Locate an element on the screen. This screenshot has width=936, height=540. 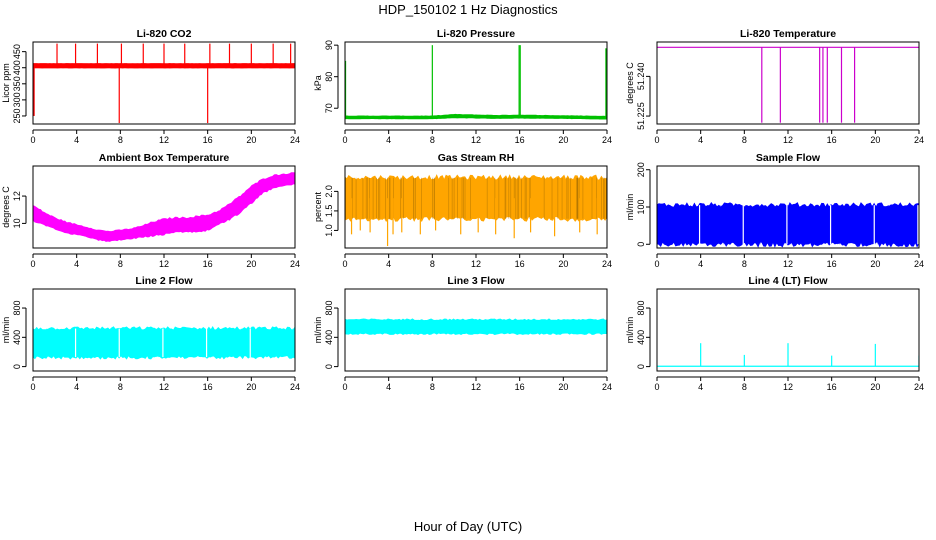
figure-title: HDP_150102 1 Hz Diagnostics is located at coordinates (468, 9).